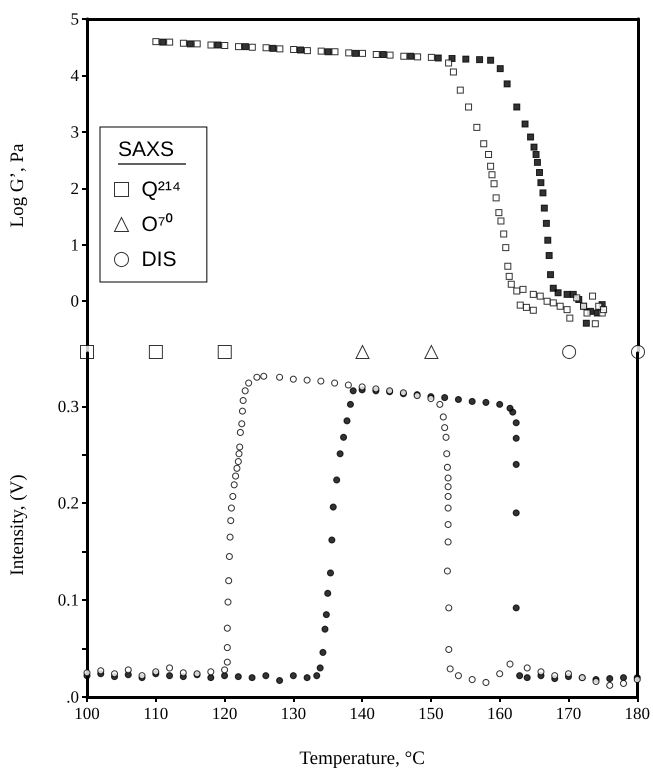 The image size is (653, 773). I want to click on y-tick-label: 5, so click(74, 19).